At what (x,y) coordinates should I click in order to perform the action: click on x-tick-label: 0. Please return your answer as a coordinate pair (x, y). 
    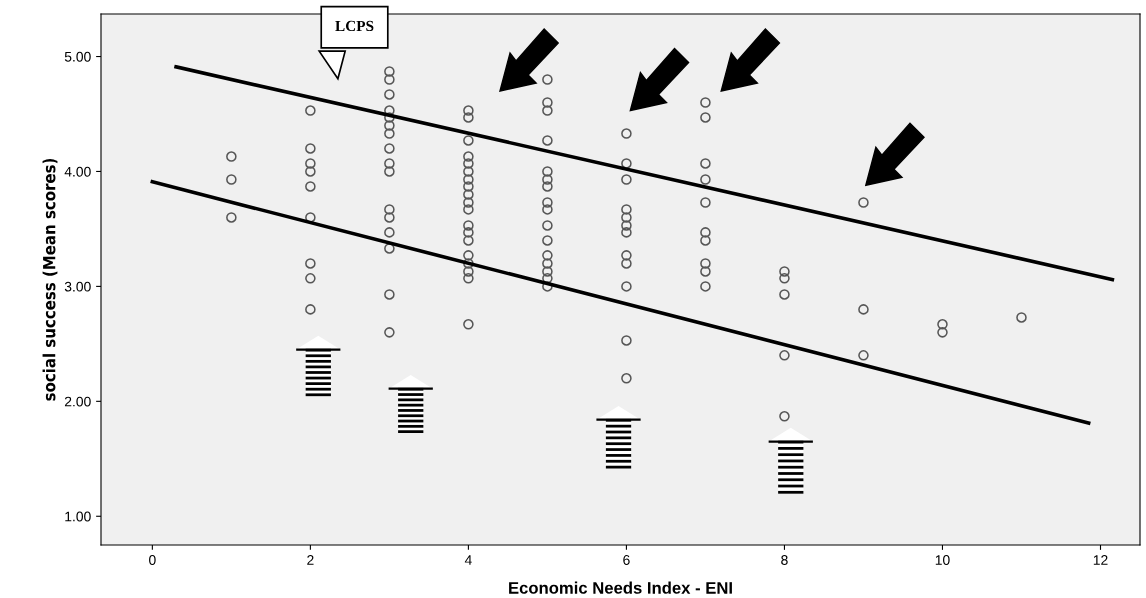
    Looking at the image, I should click on (152, 560).